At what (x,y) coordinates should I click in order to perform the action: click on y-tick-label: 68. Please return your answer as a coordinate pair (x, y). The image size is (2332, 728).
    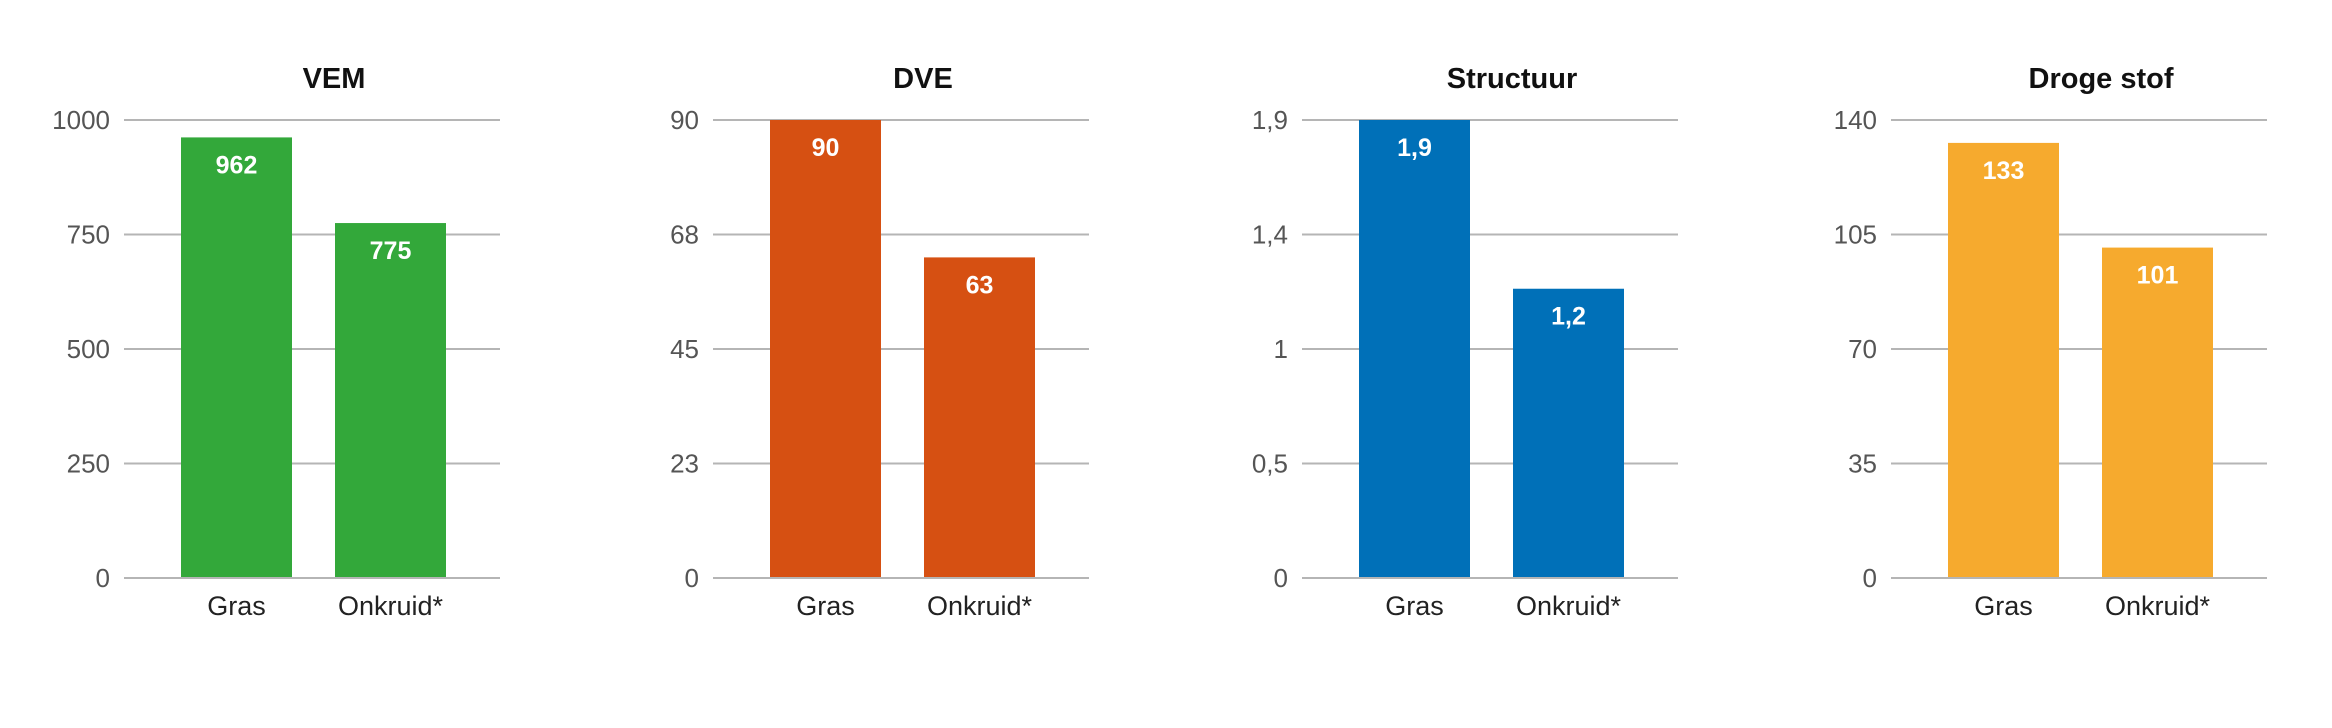
    Looking at the image, I should click on (684, 235).